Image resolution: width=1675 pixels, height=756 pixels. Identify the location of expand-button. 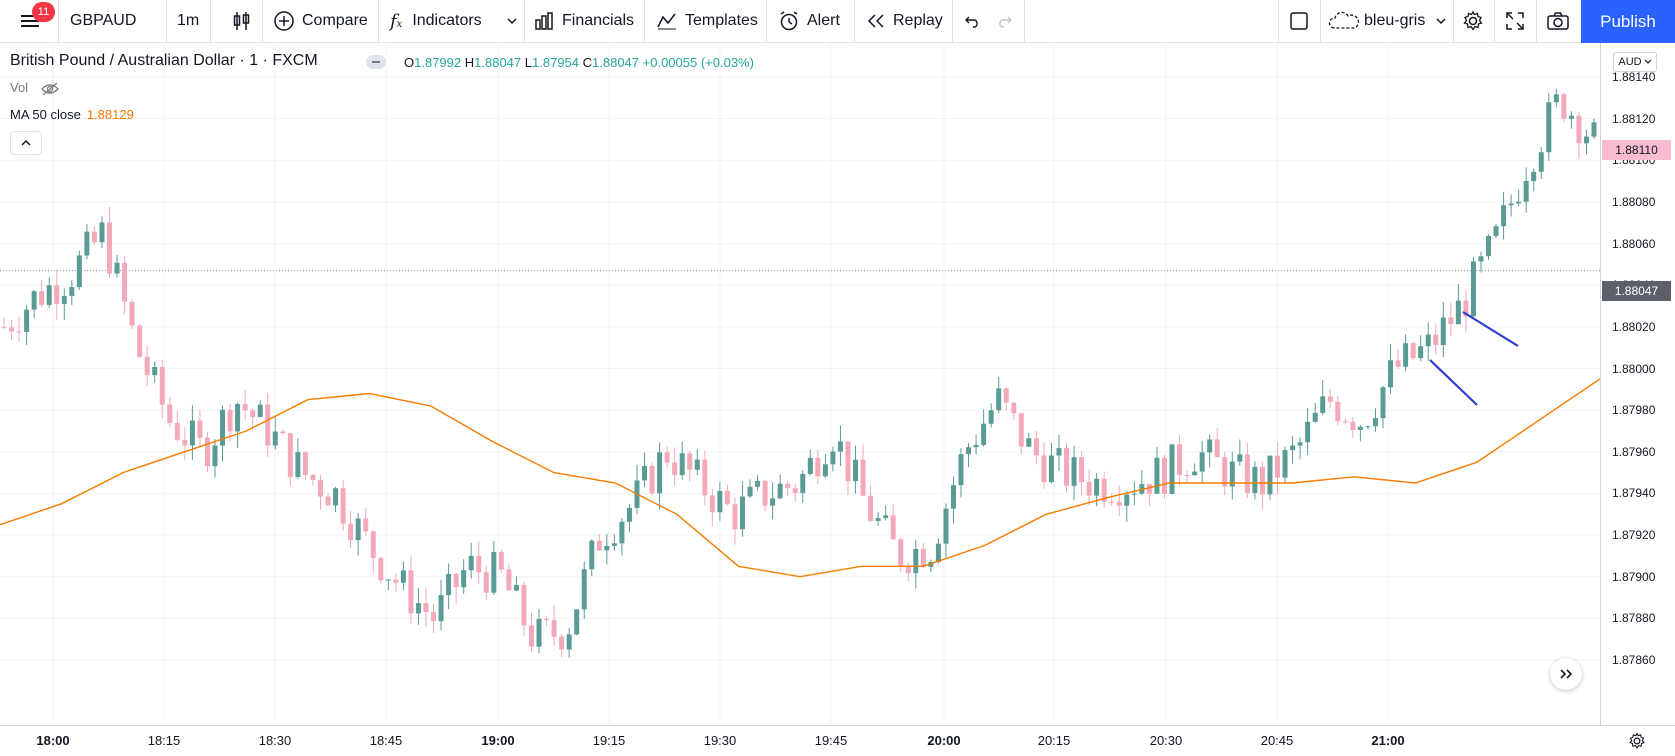
(1515, 21).